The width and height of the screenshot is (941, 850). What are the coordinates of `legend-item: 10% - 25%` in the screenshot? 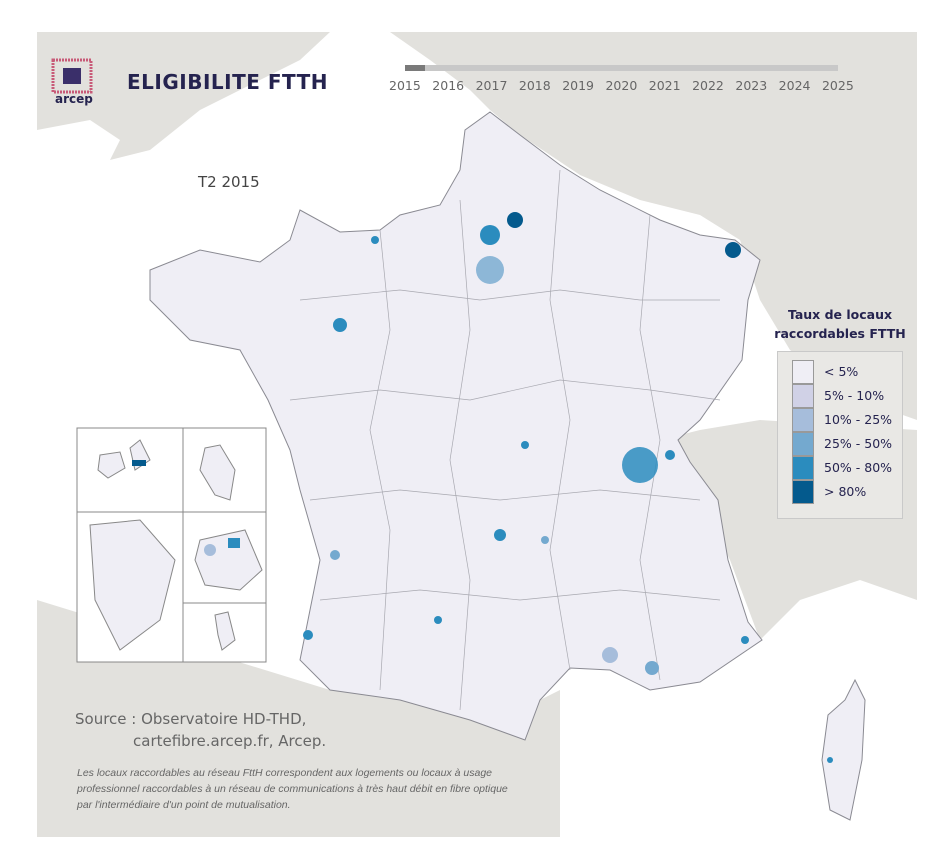 It's located at (847, 420).